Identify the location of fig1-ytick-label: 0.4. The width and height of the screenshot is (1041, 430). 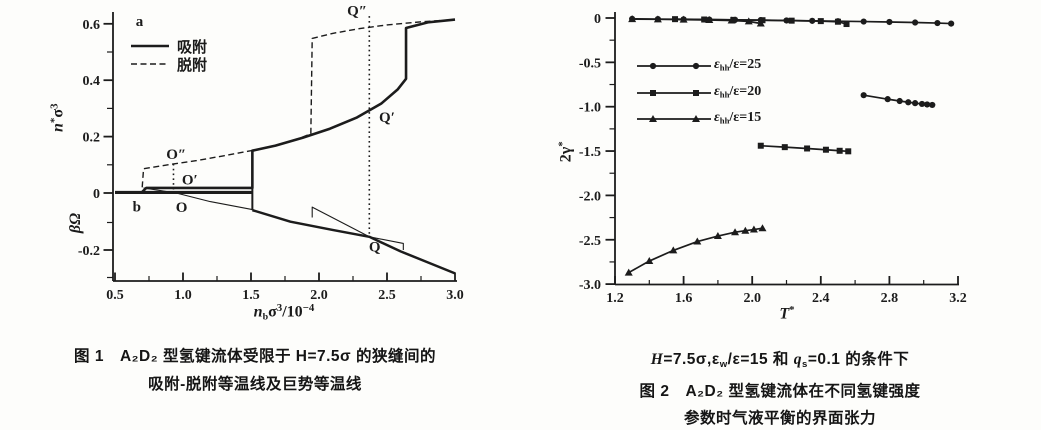
(92, 81).